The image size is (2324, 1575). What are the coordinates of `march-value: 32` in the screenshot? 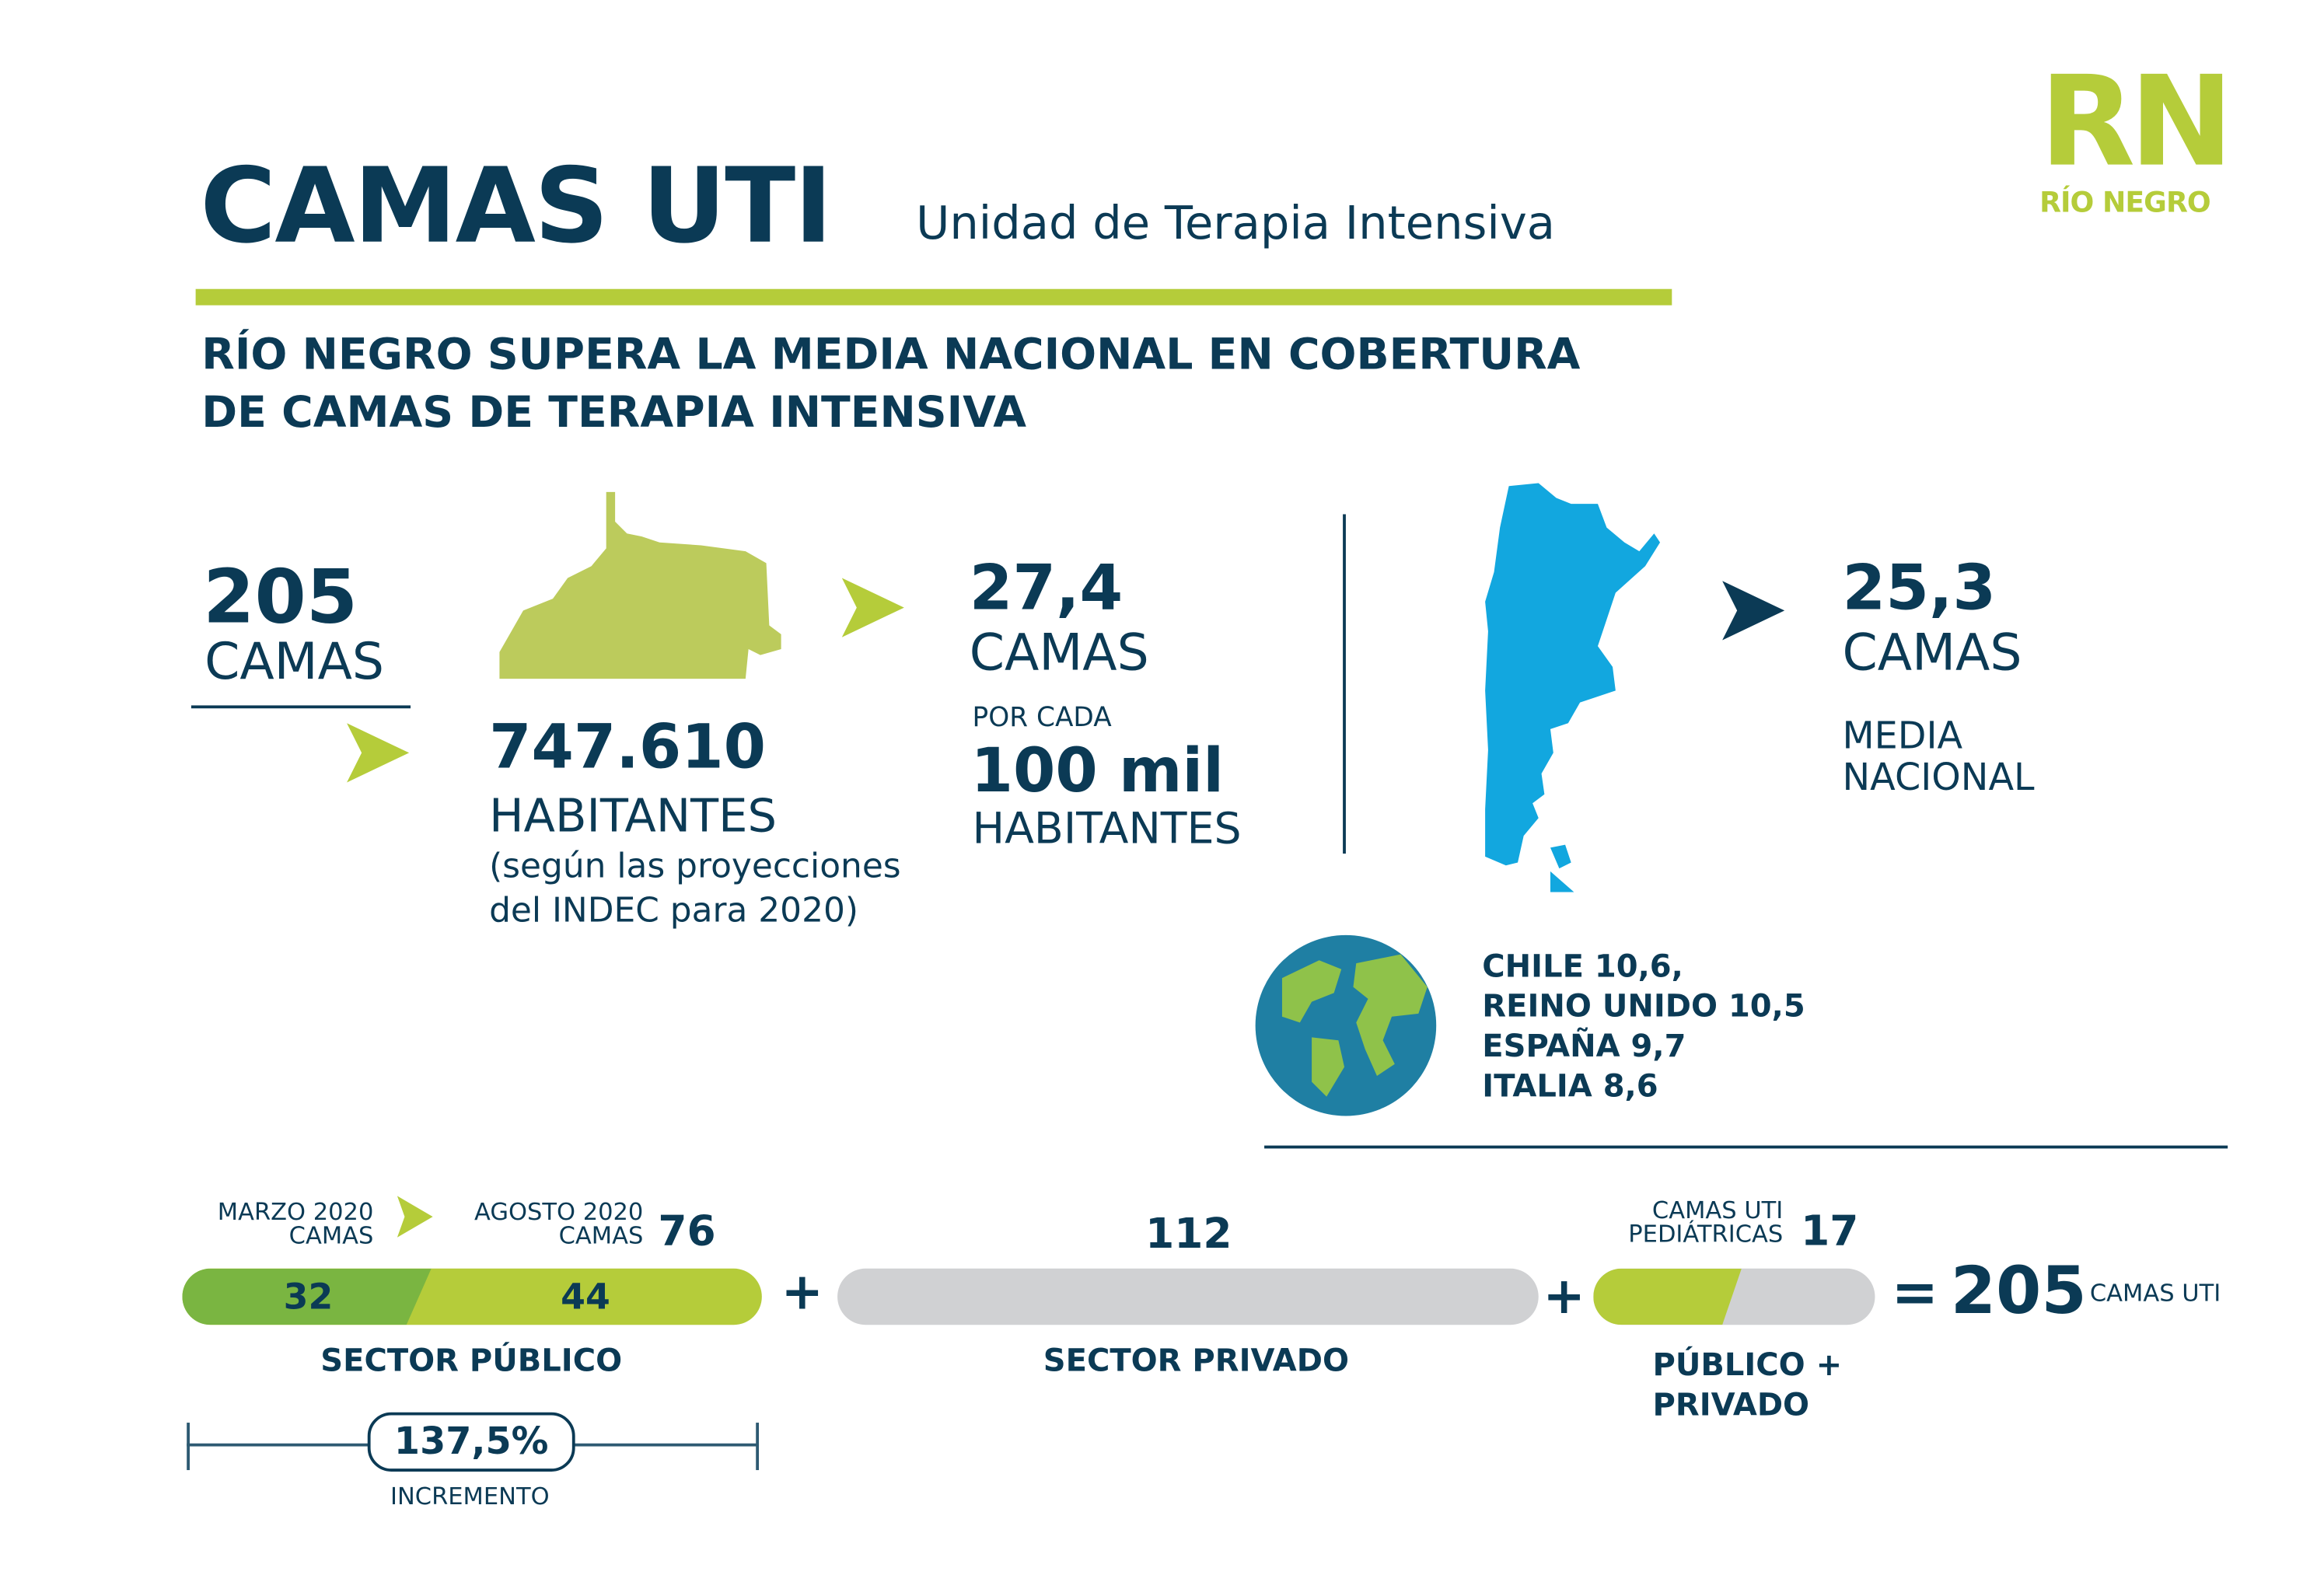 It's located at (308, 1297).